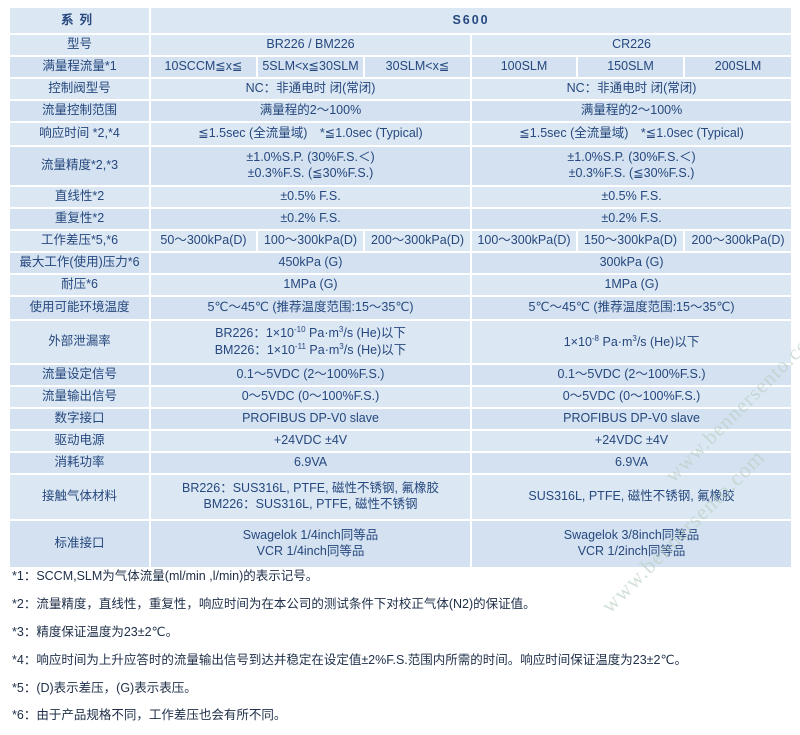 The height and width of the screenshot is (735, 800). Describe the element at coordinates (204, 67) in the screenshot. I see `cell-flow-range-1: 10SCCM≦x≦` at that location.